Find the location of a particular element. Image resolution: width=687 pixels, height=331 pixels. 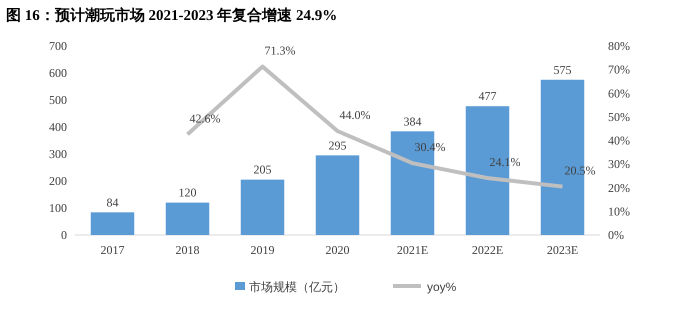

data-label: 384 is located at coordinates (413, 121).